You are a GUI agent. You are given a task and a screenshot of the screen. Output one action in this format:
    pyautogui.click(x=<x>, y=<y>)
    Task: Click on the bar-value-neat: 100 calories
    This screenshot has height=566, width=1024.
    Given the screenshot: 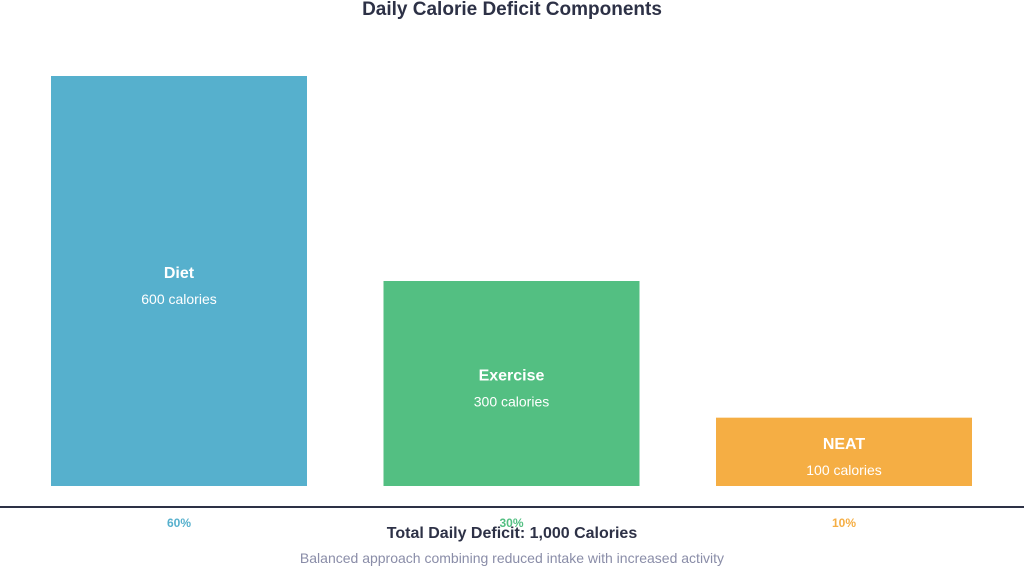 What is the action you would take?
    pyautogui.click(x=844, y=470)
    